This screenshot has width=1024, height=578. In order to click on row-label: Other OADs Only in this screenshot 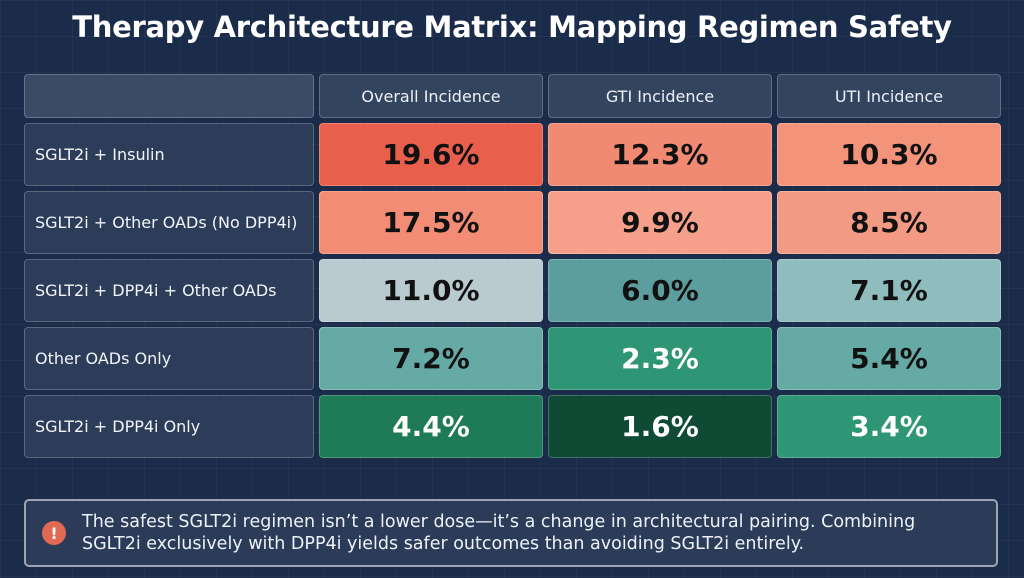, I will do `click(169, 358)`.